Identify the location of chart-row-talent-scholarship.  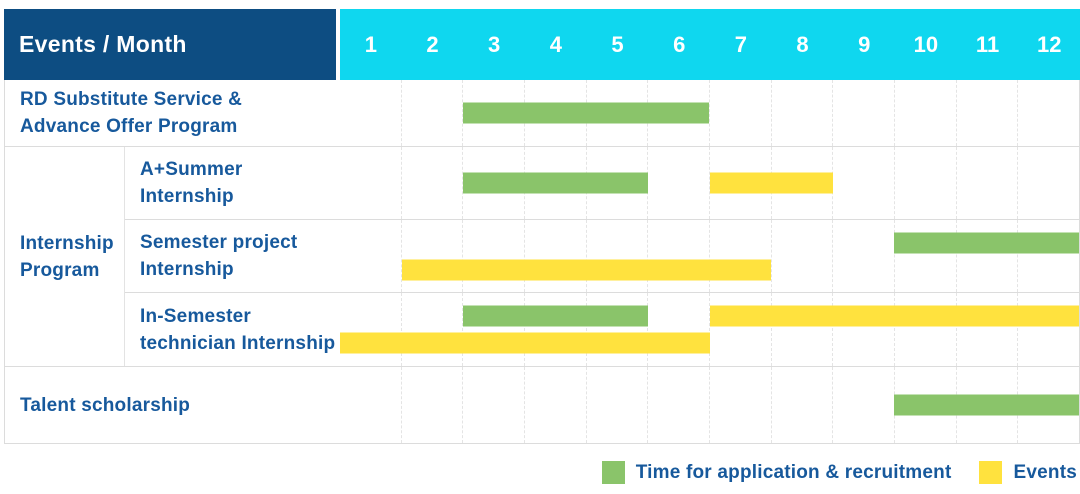
(709, 405).